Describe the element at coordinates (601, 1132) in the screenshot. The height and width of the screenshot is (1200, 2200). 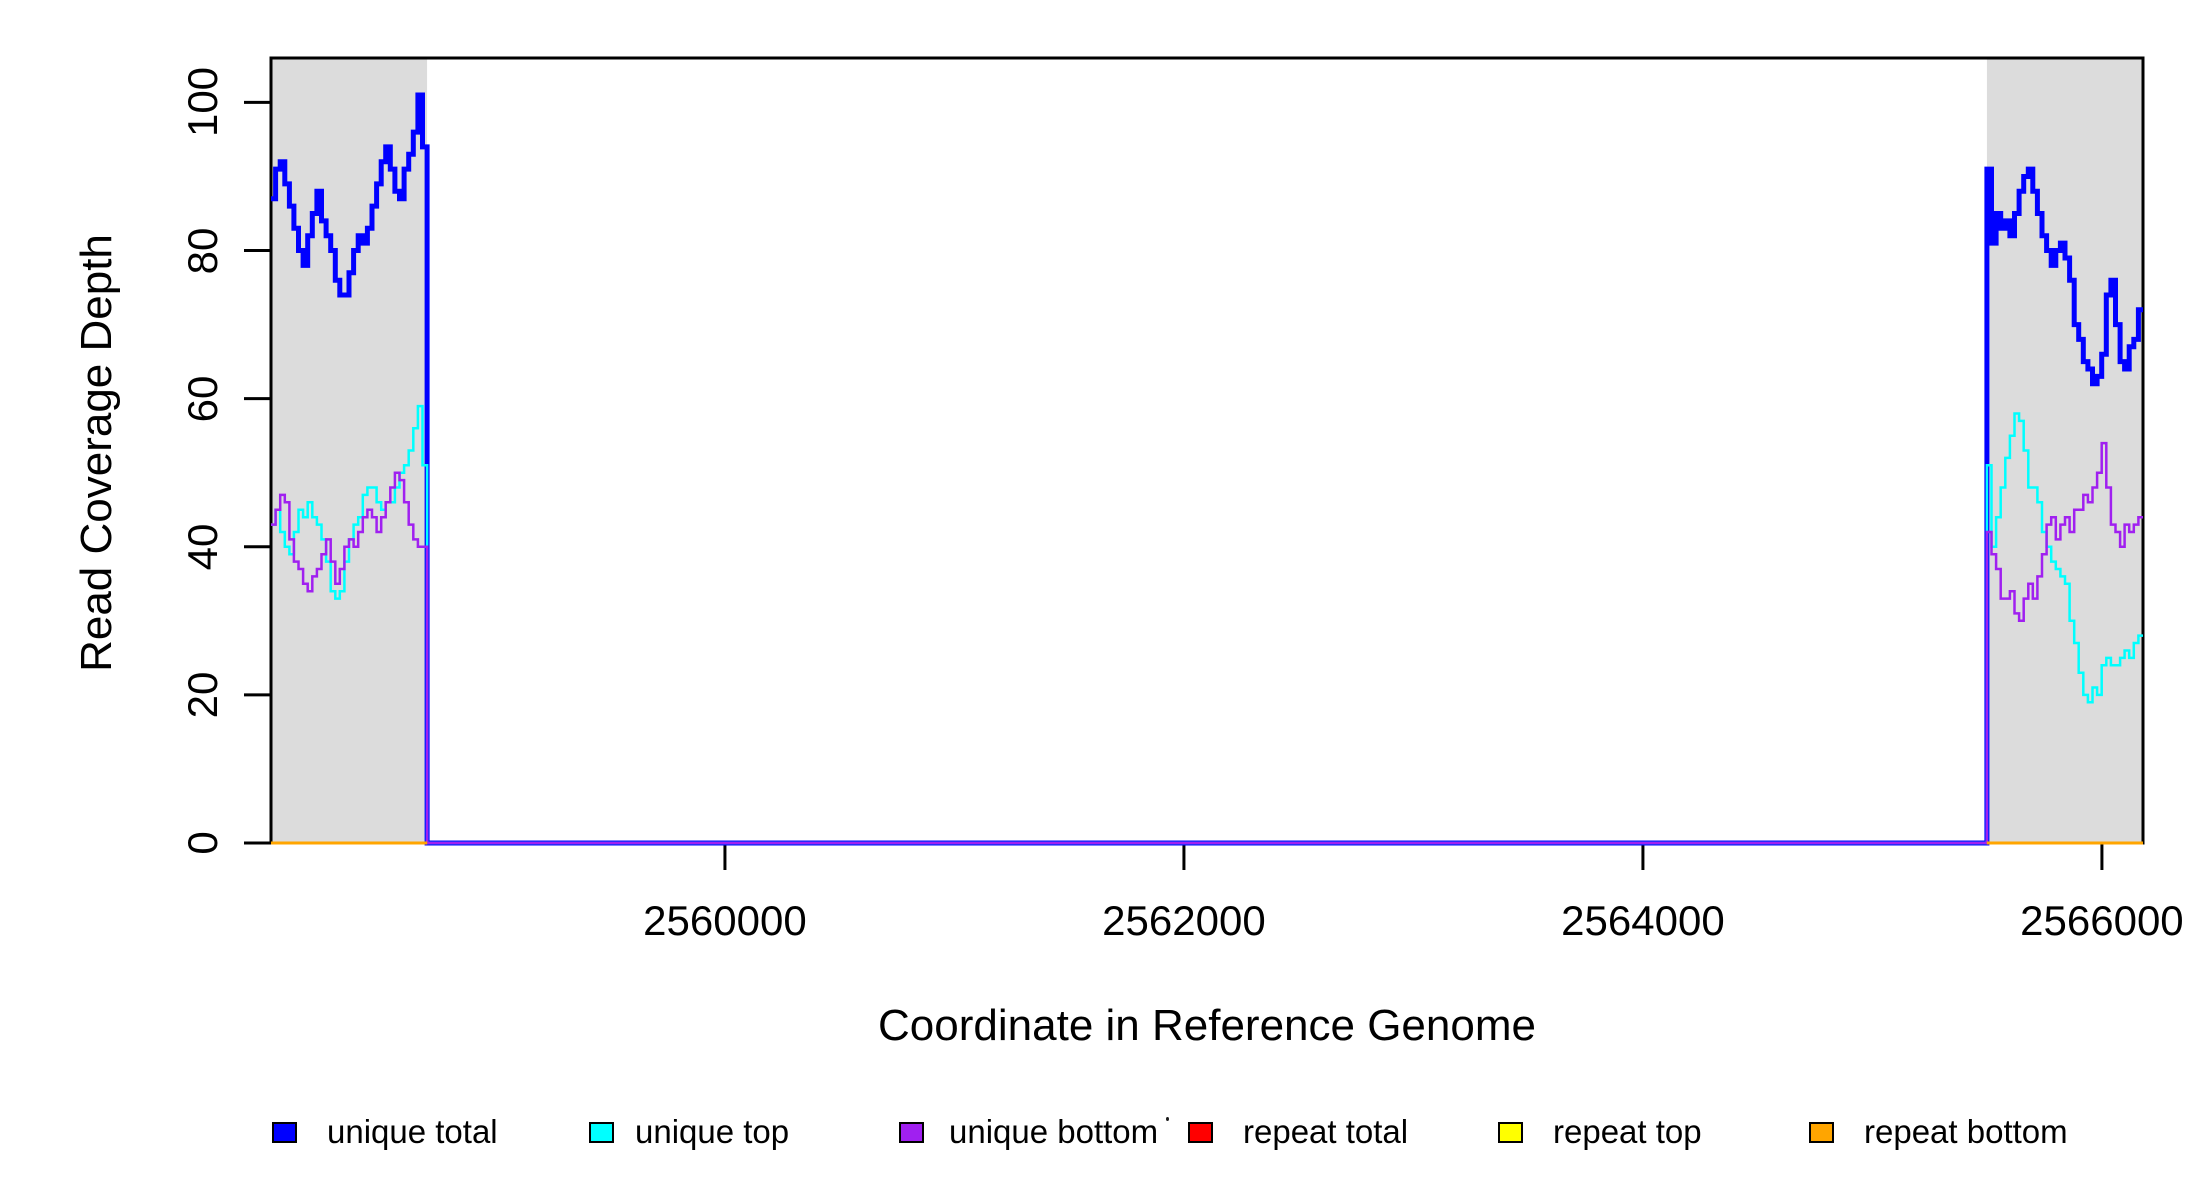
I see `legend-swatch-unique-top` at that location.